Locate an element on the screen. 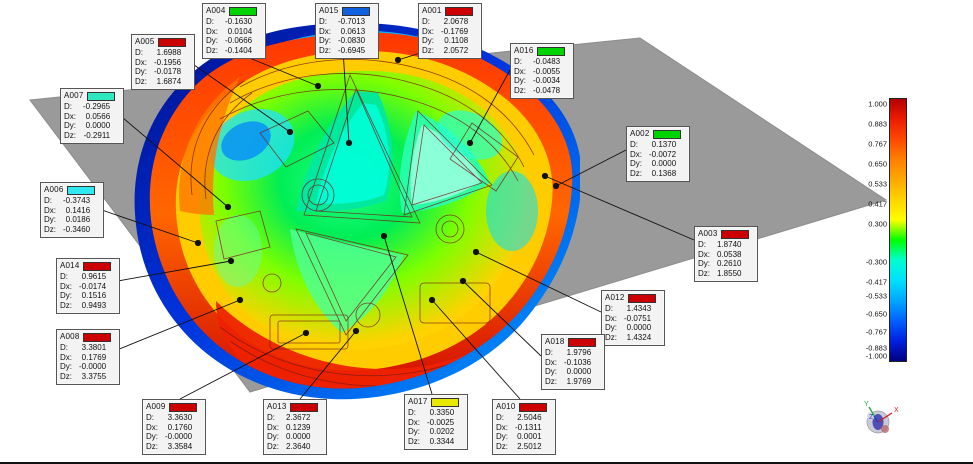 Image resolution: width=973 pixels, height=464 pixels. callout-value-number: -0.0830 is located at coordinates (352, 40).